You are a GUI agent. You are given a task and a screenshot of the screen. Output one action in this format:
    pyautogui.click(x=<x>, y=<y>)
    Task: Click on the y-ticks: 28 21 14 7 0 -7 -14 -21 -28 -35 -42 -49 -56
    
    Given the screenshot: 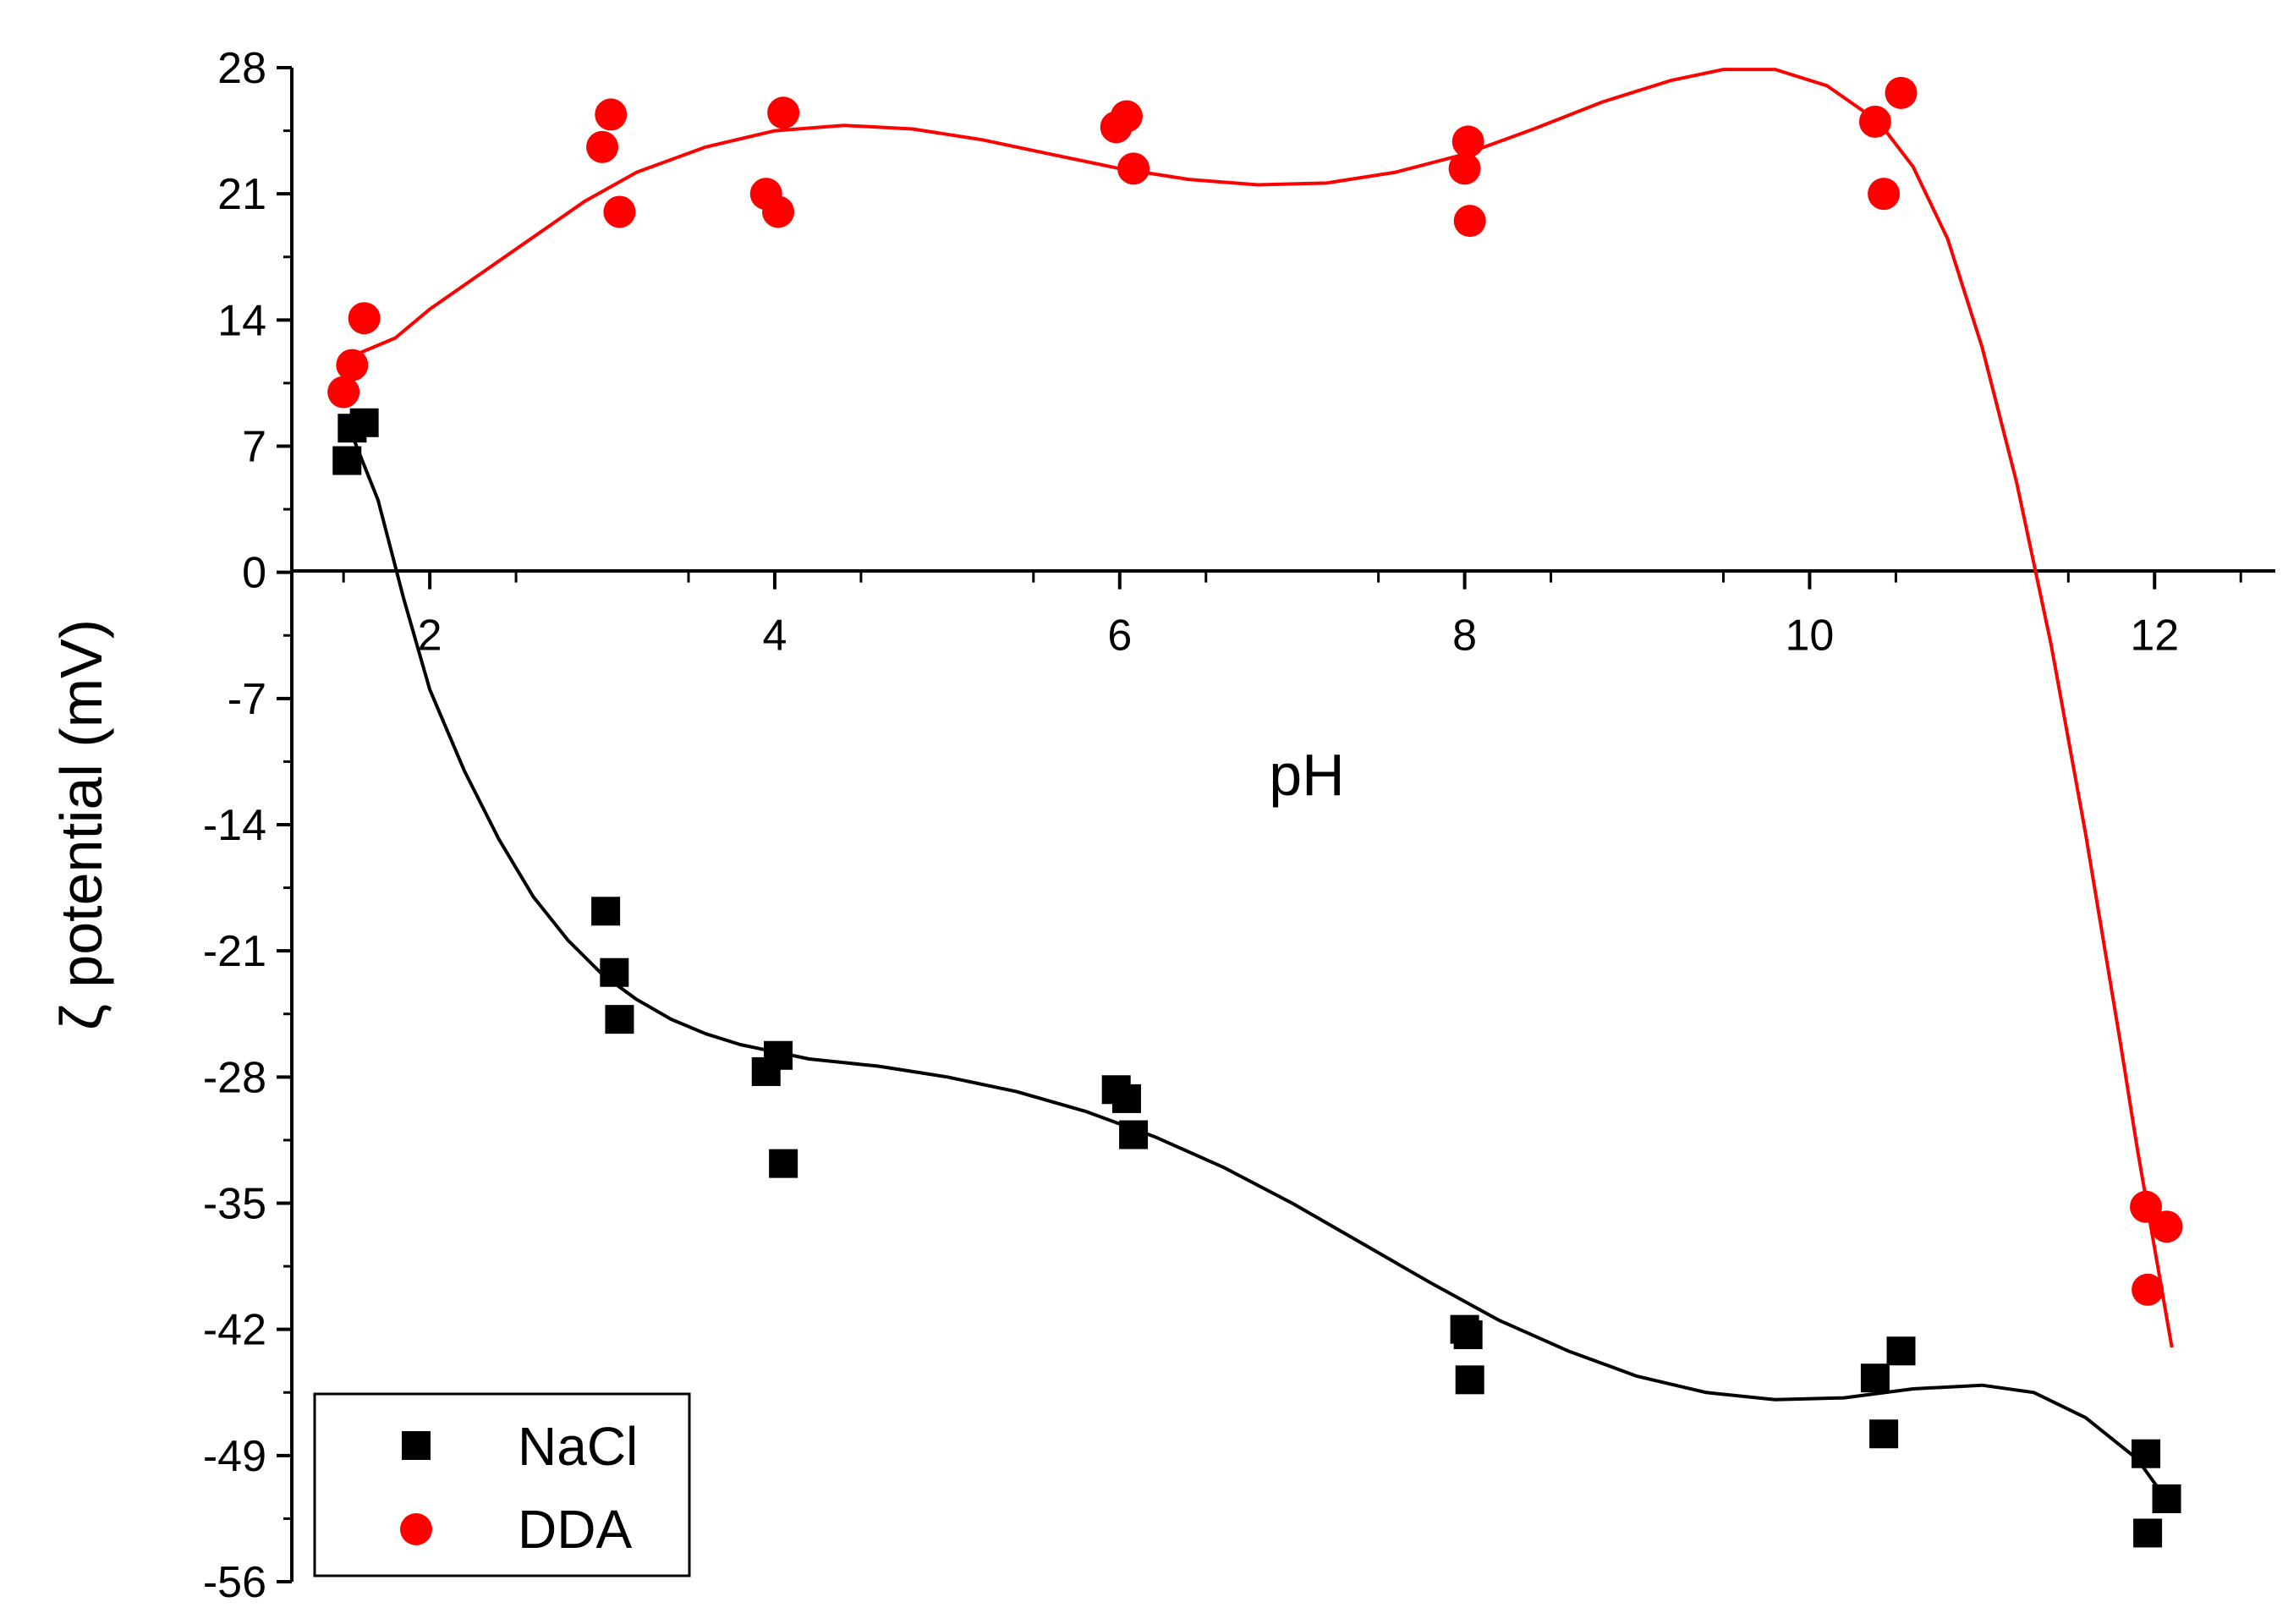 What is the action you would take?
    pyautogui.click(x=247, y=825)
    